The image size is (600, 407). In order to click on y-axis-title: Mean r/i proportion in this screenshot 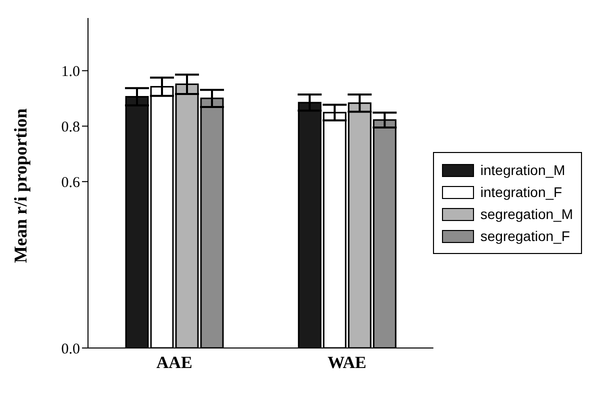, I will do `click(20, 185)`.